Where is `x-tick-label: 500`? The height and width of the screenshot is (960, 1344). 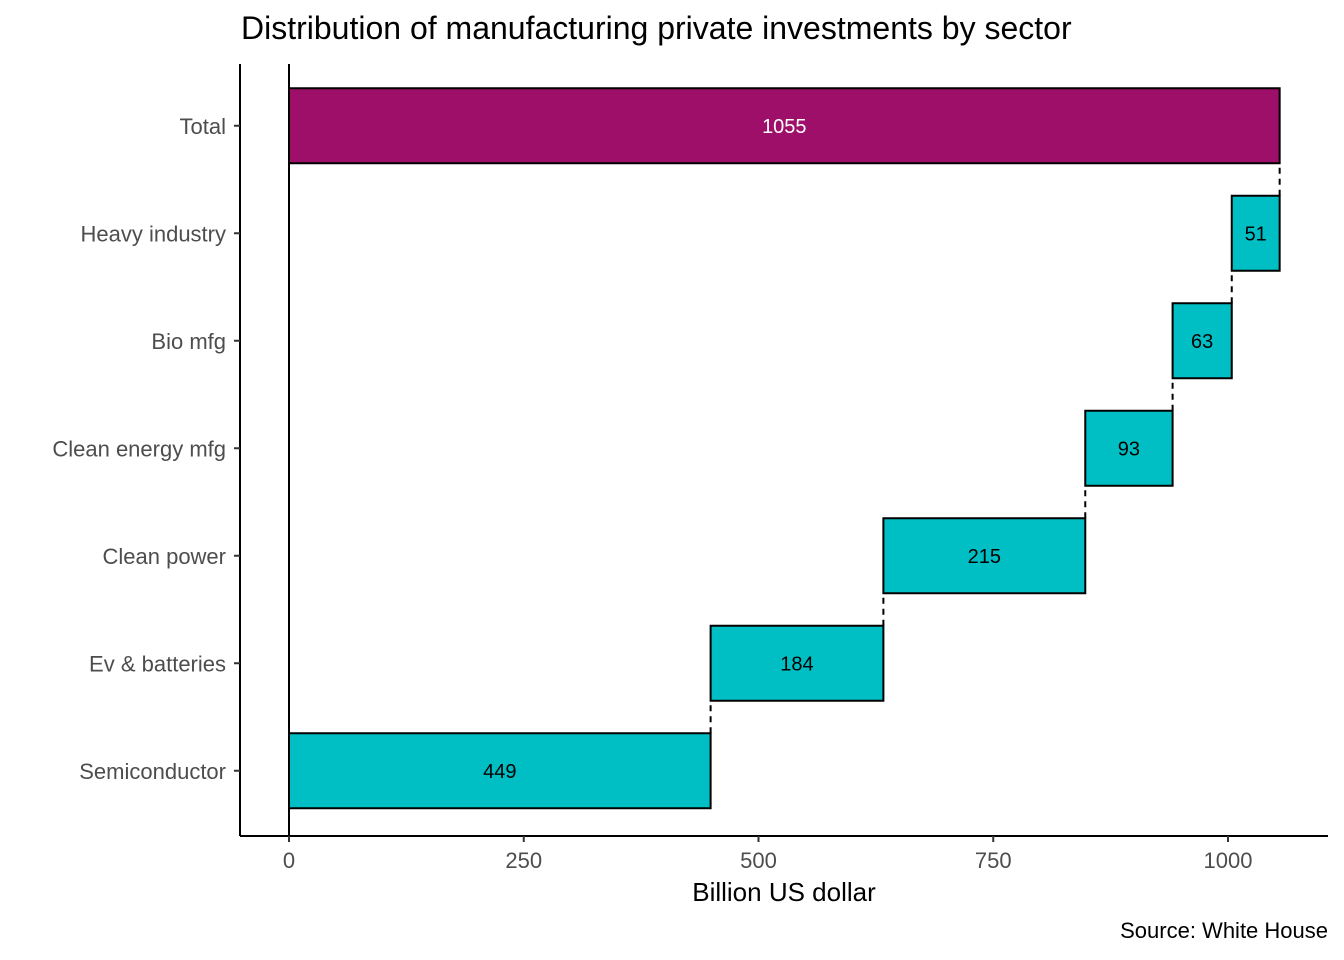
x-tick-label: 500 is located at coordinates (758, 860).